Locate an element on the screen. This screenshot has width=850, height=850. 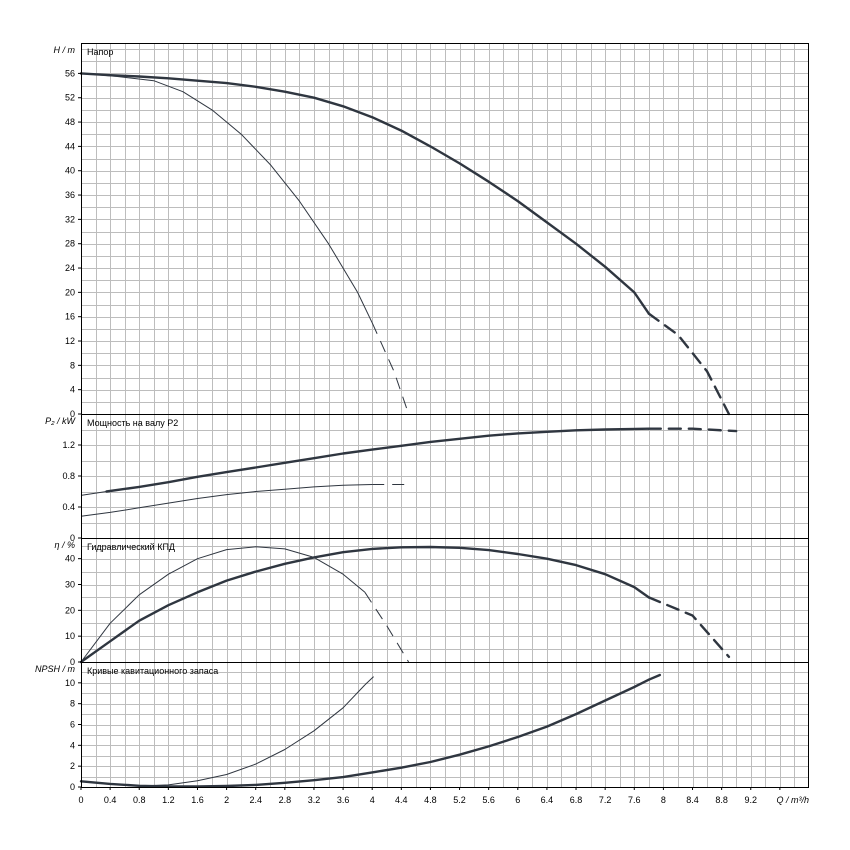
y-tick-label: 56 is located at coordinates (70, 73).